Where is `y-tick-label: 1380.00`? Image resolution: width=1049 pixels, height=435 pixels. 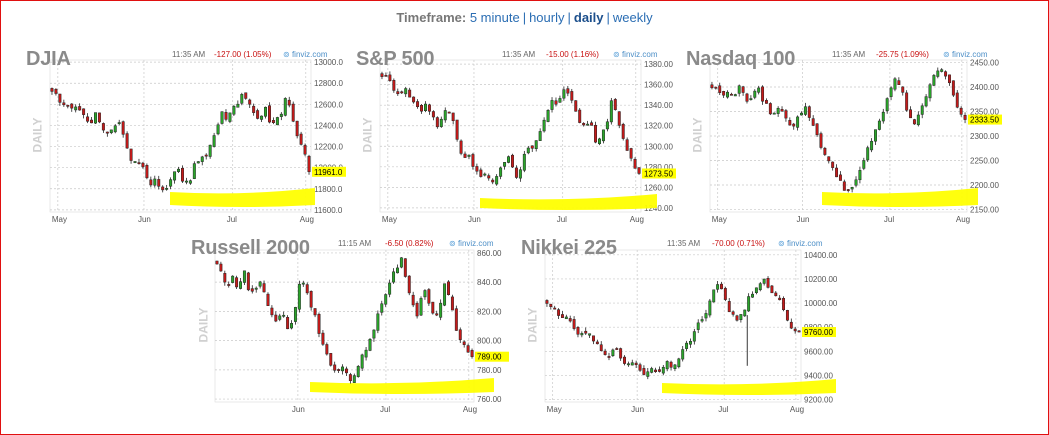 y-tick-label: 1380.00 is located at coordinates (658, 64).